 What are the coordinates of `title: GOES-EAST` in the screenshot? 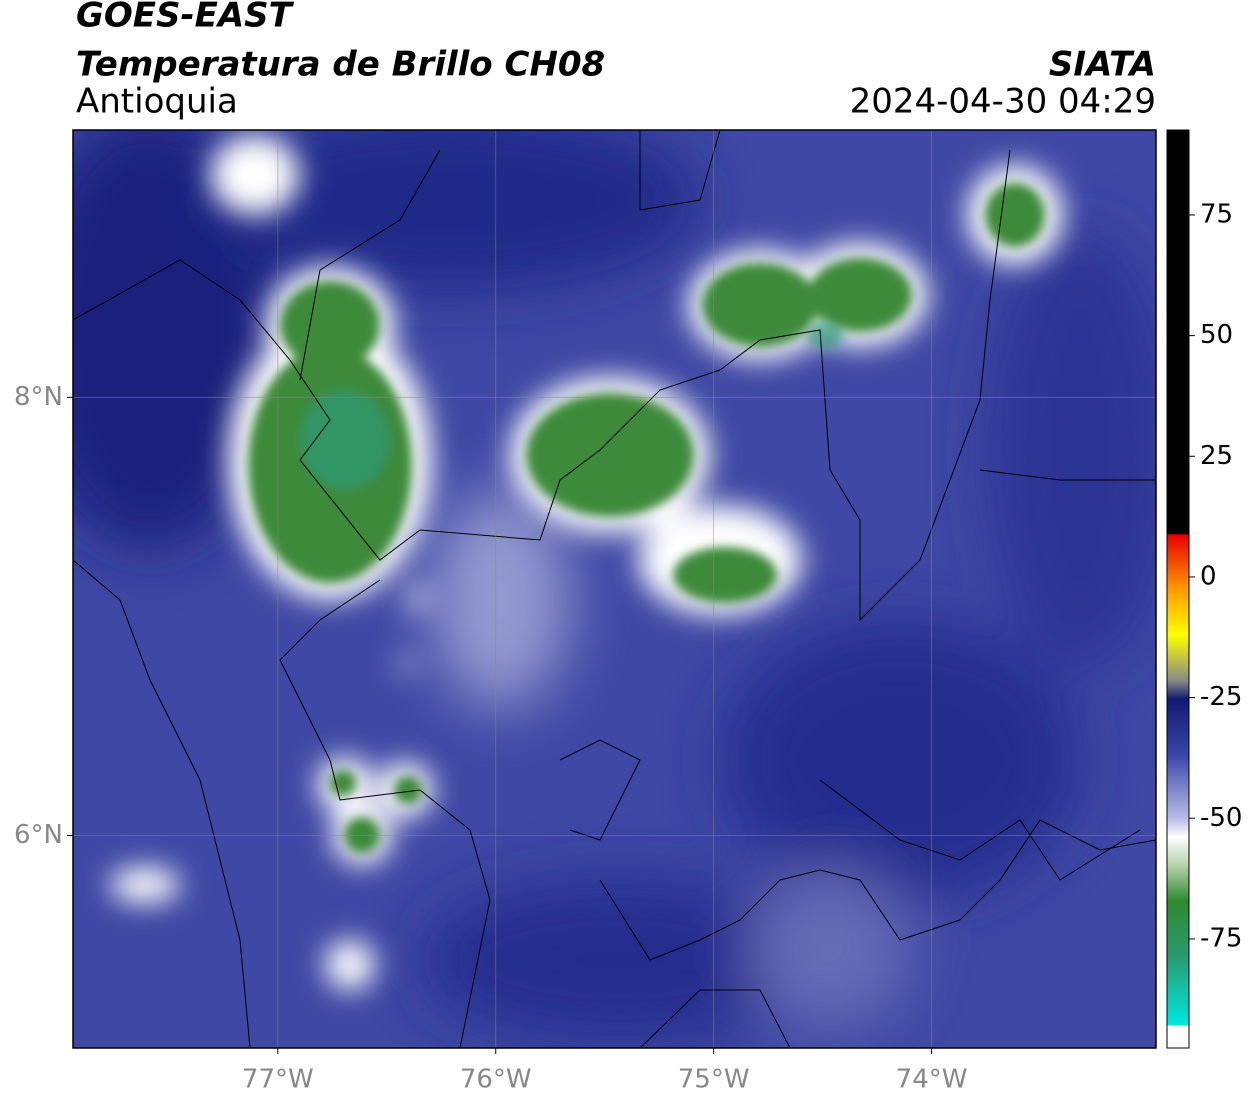 It's located at (185, 18).